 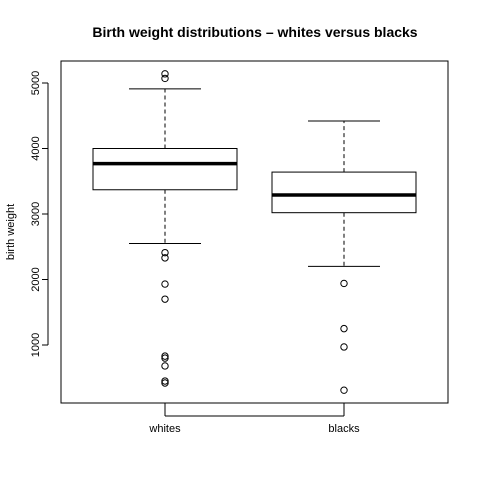 I want to click on y-axis: 1000 2000 3000 4000 5000, so click(x=39, y=214).